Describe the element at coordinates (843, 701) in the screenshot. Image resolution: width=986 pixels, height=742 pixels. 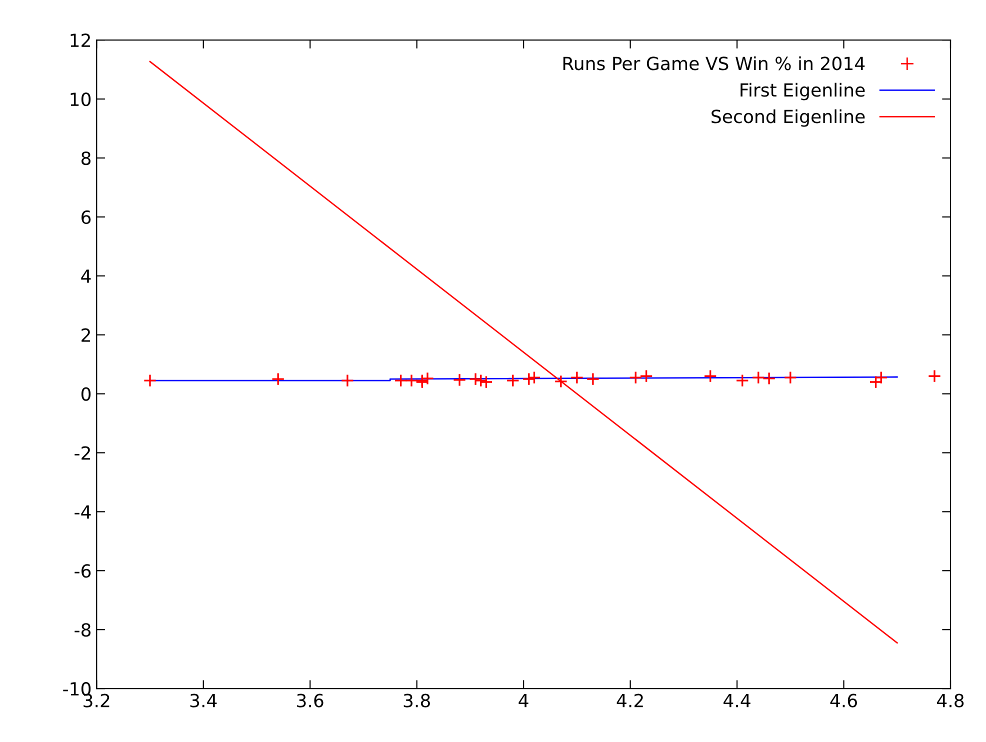
I see `x-tick-label: 4.6` at that location.